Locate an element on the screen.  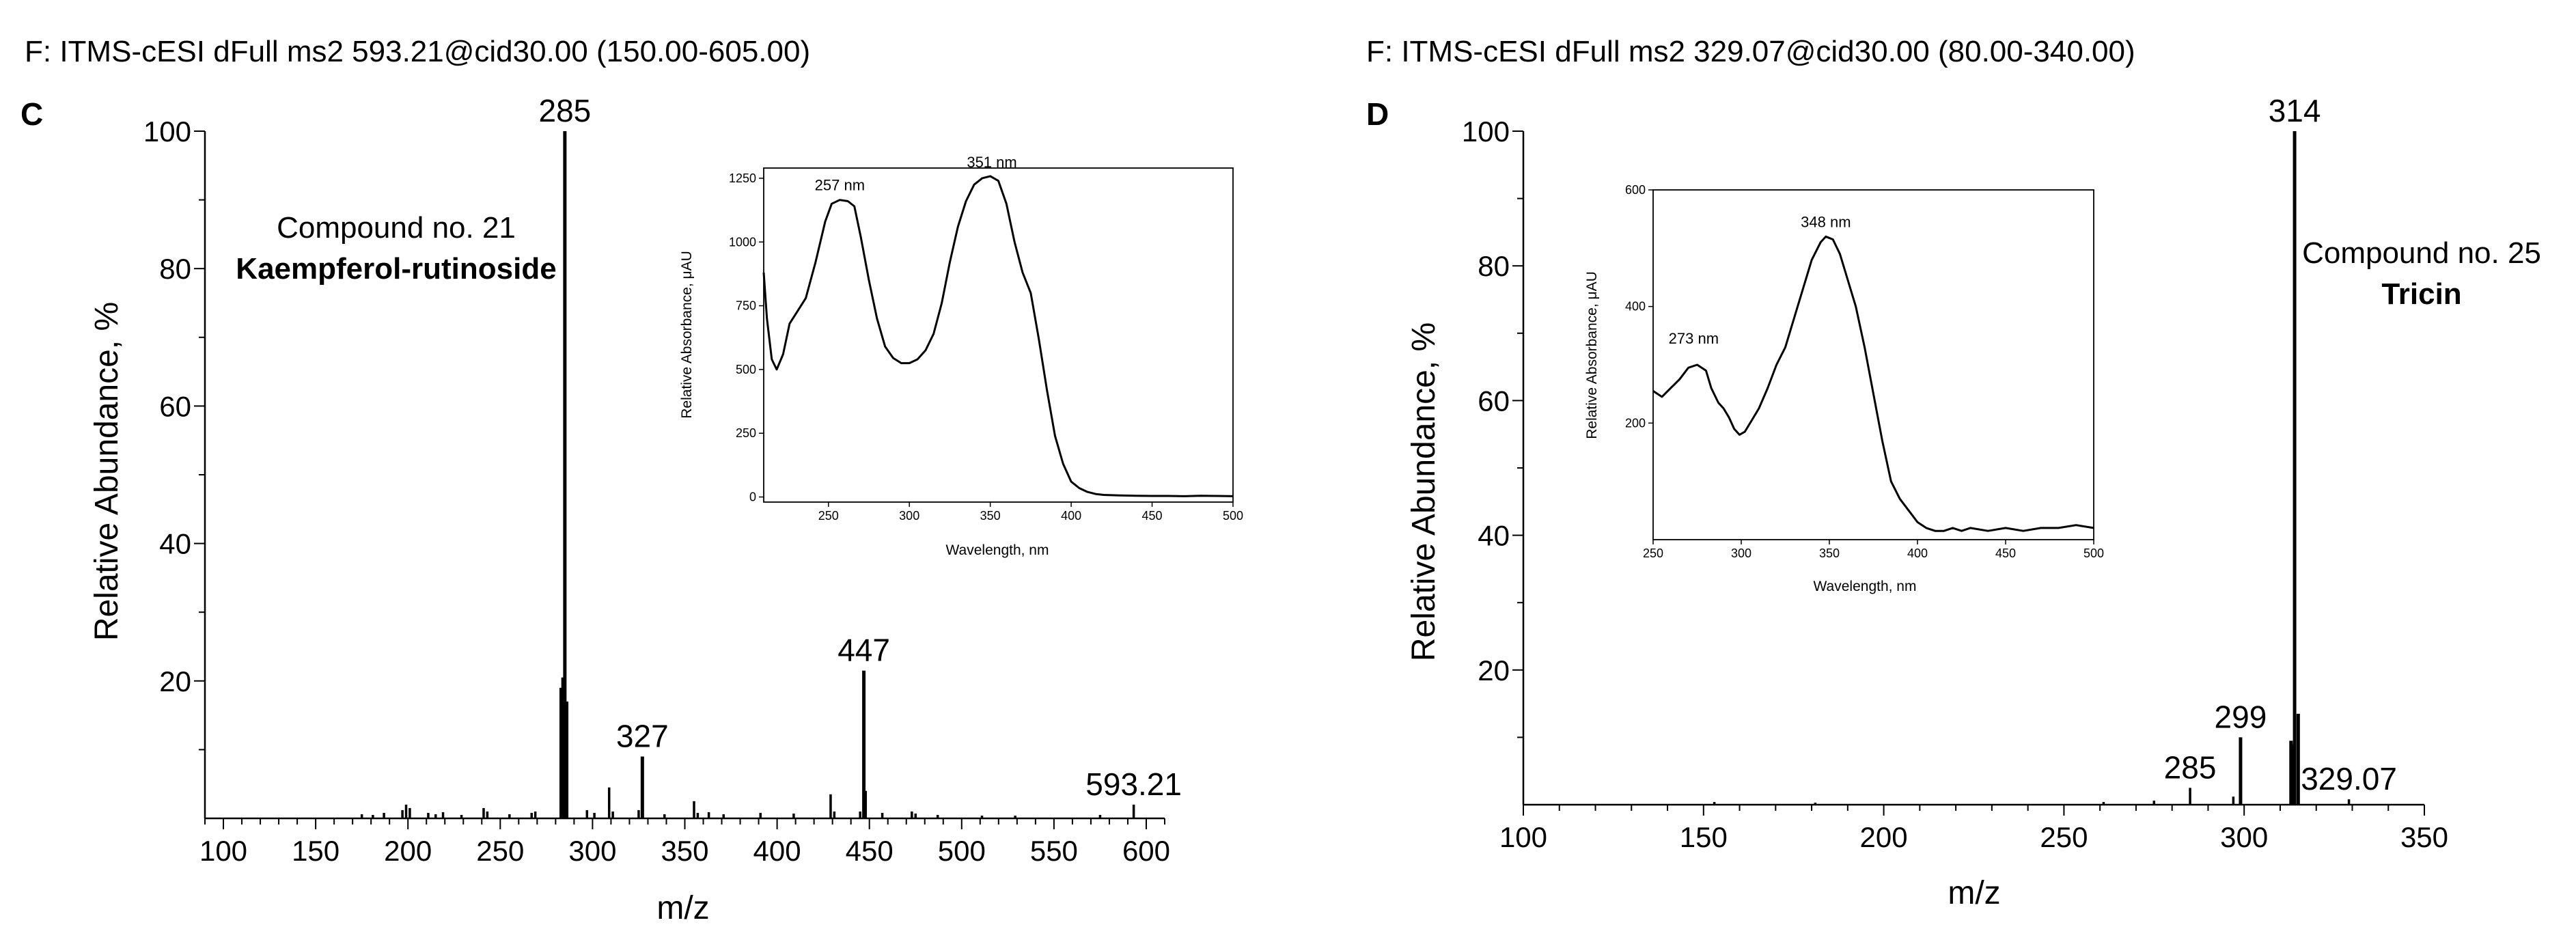
inset-y-tick-label-c: 500 is located at coordinates (746, 369).